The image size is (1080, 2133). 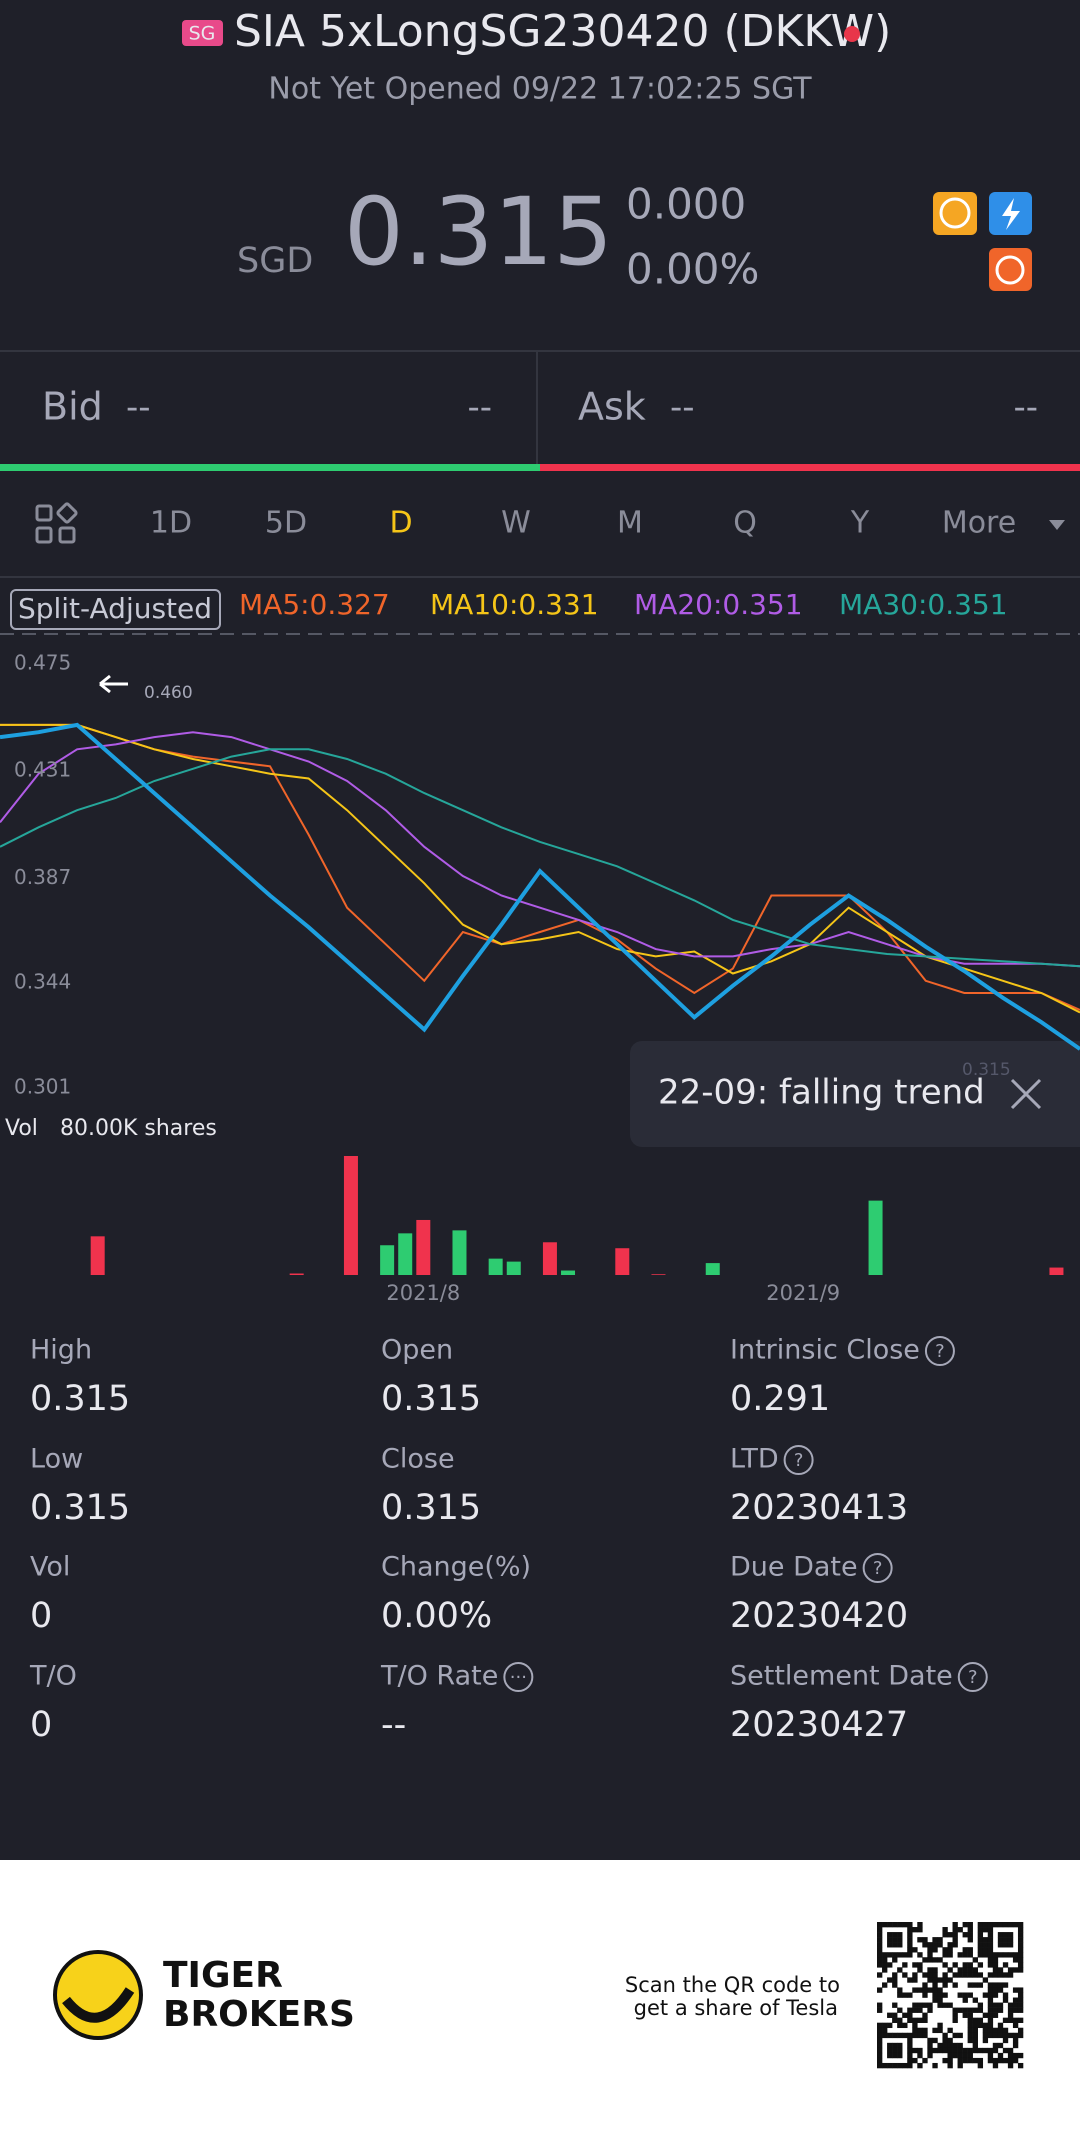 I want to click on tab: M, so click(x=630, y=523).